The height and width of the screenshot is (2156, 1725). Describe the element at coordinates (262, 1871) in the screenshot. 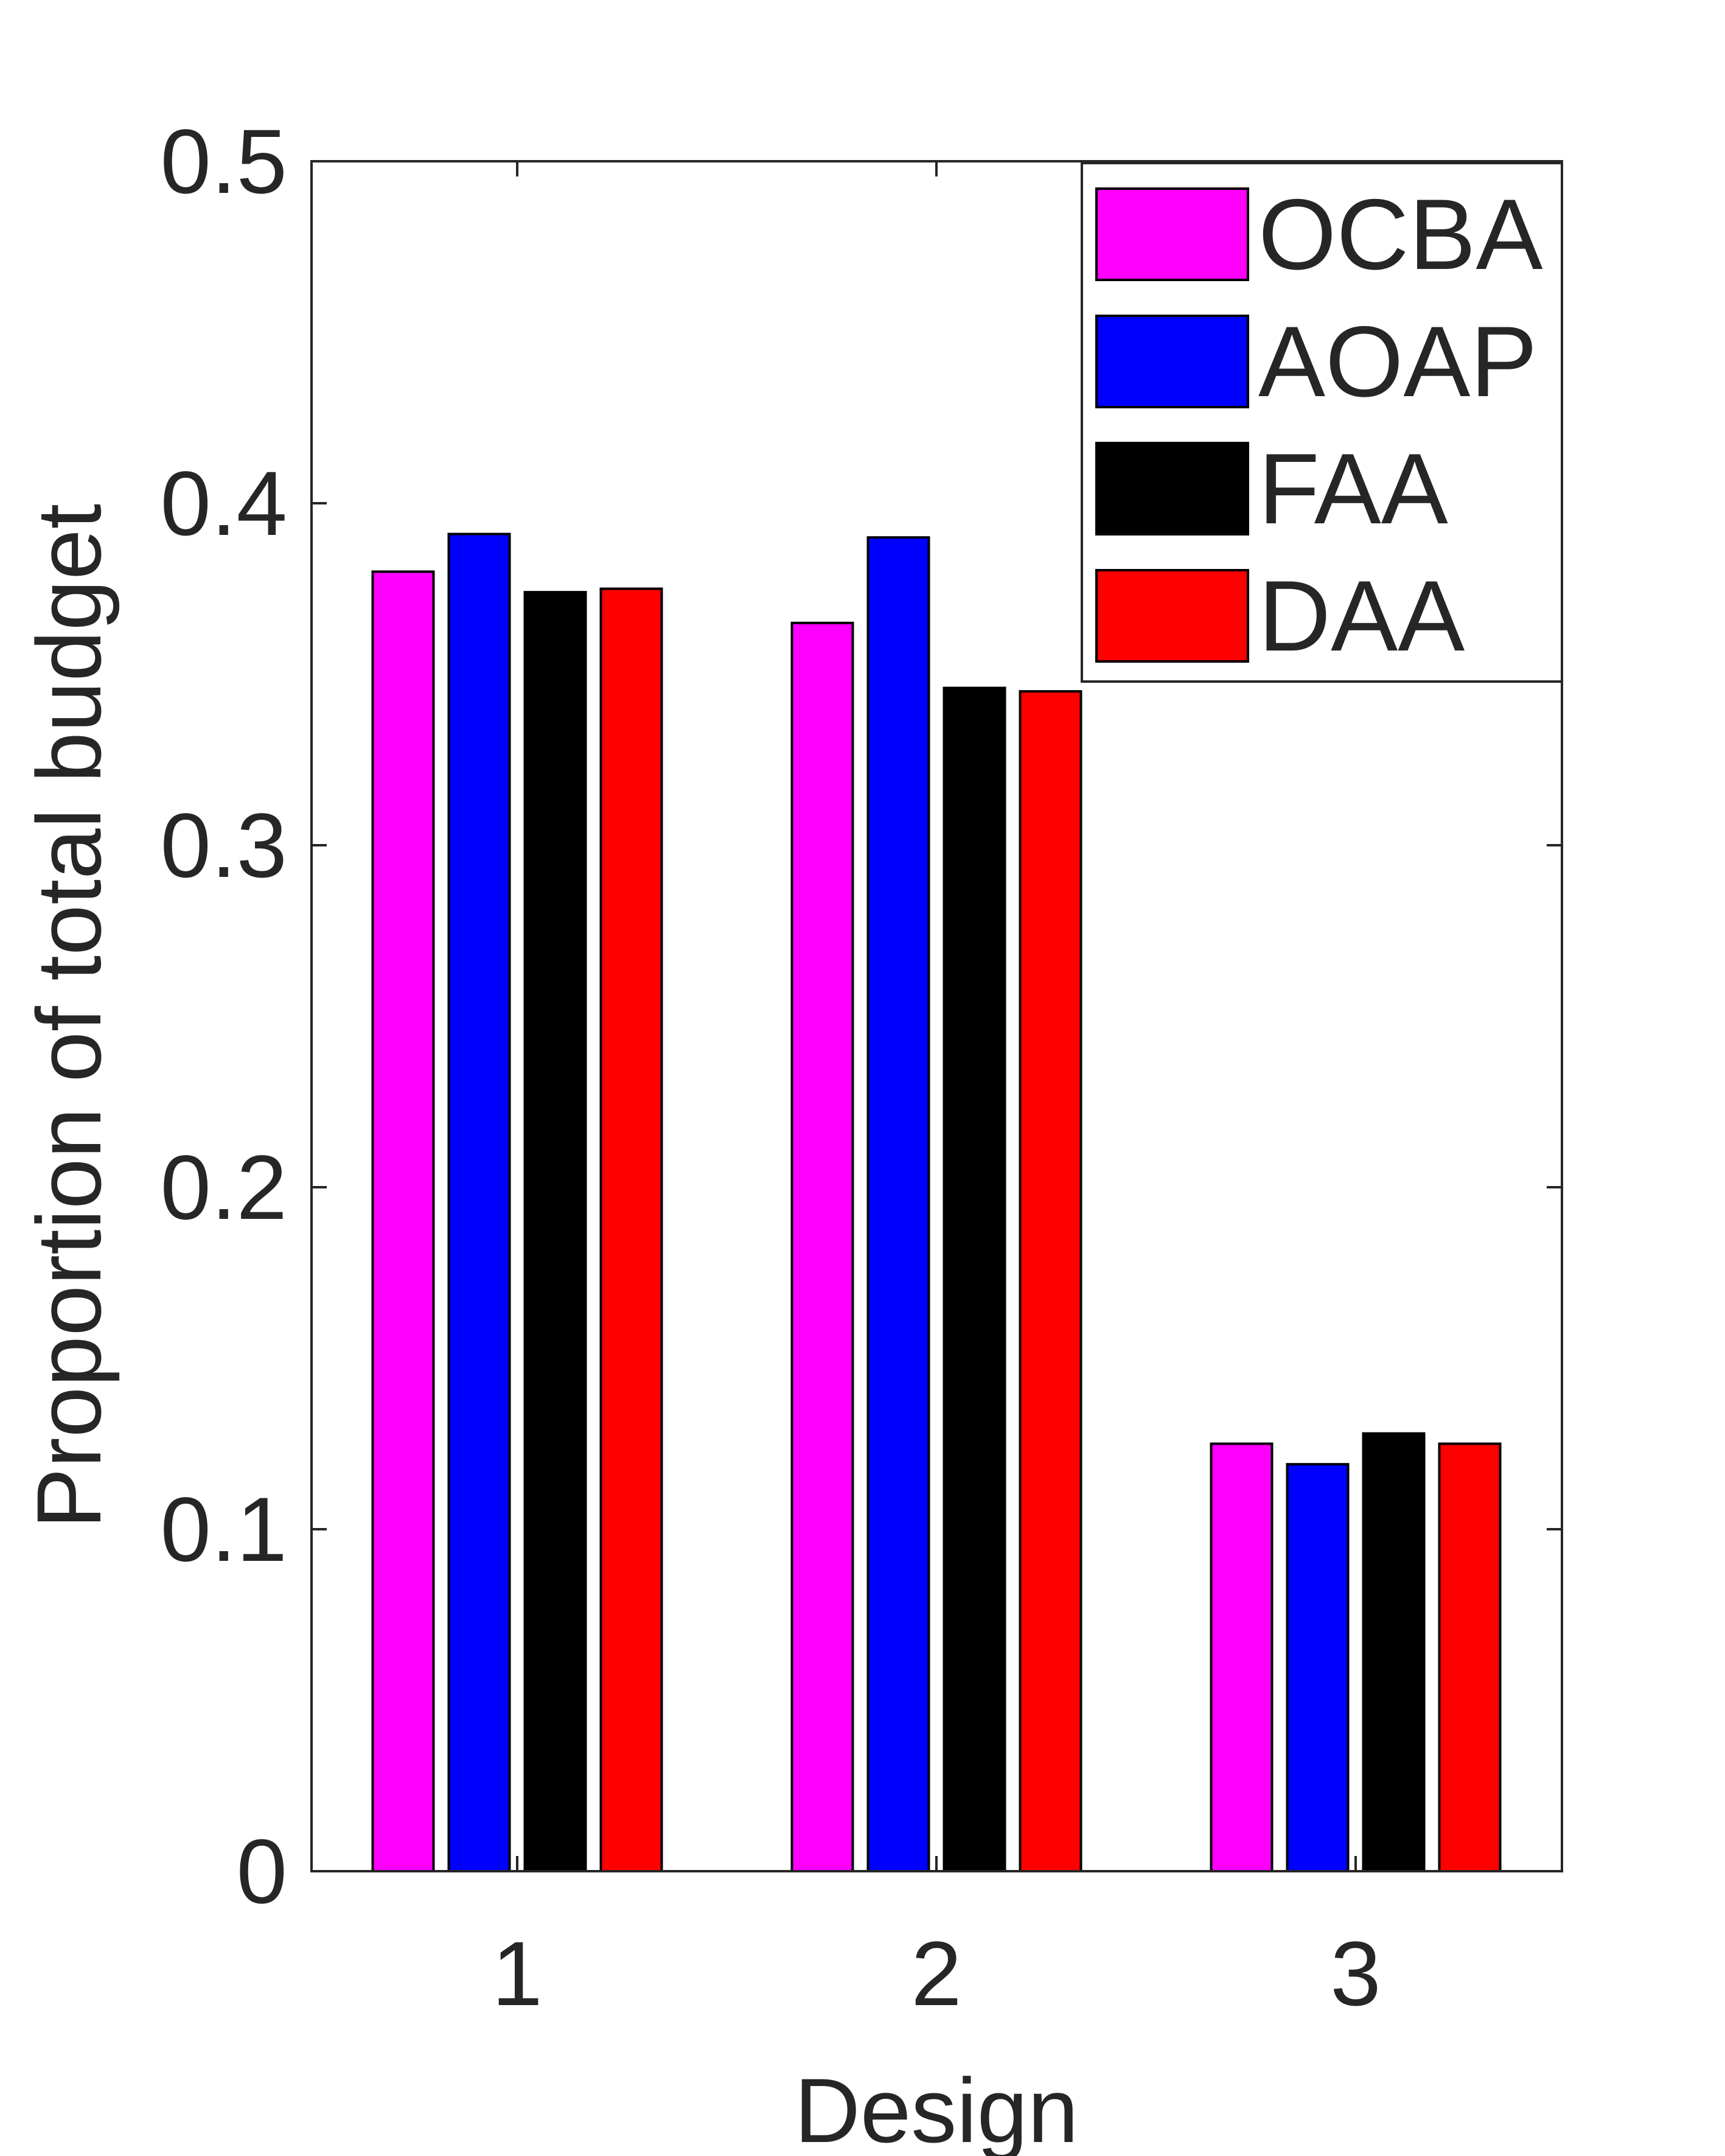

I see `y-tick-label: 0` at that location.